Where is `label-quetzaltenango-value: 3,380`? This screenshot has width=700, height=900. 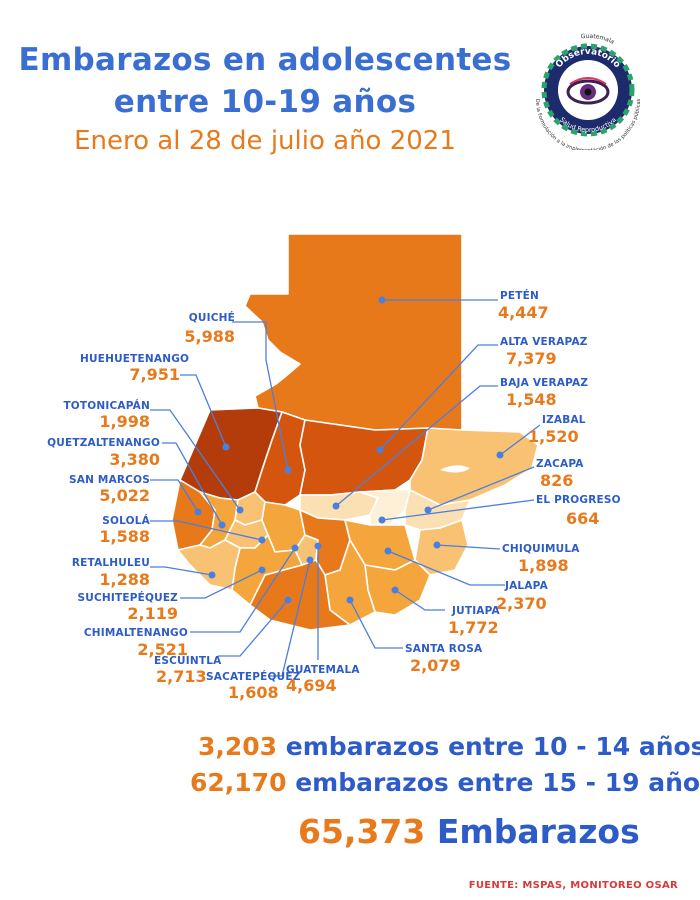
label-quetzaltenango-value: 3,380 is located at coordinates (134, 459).